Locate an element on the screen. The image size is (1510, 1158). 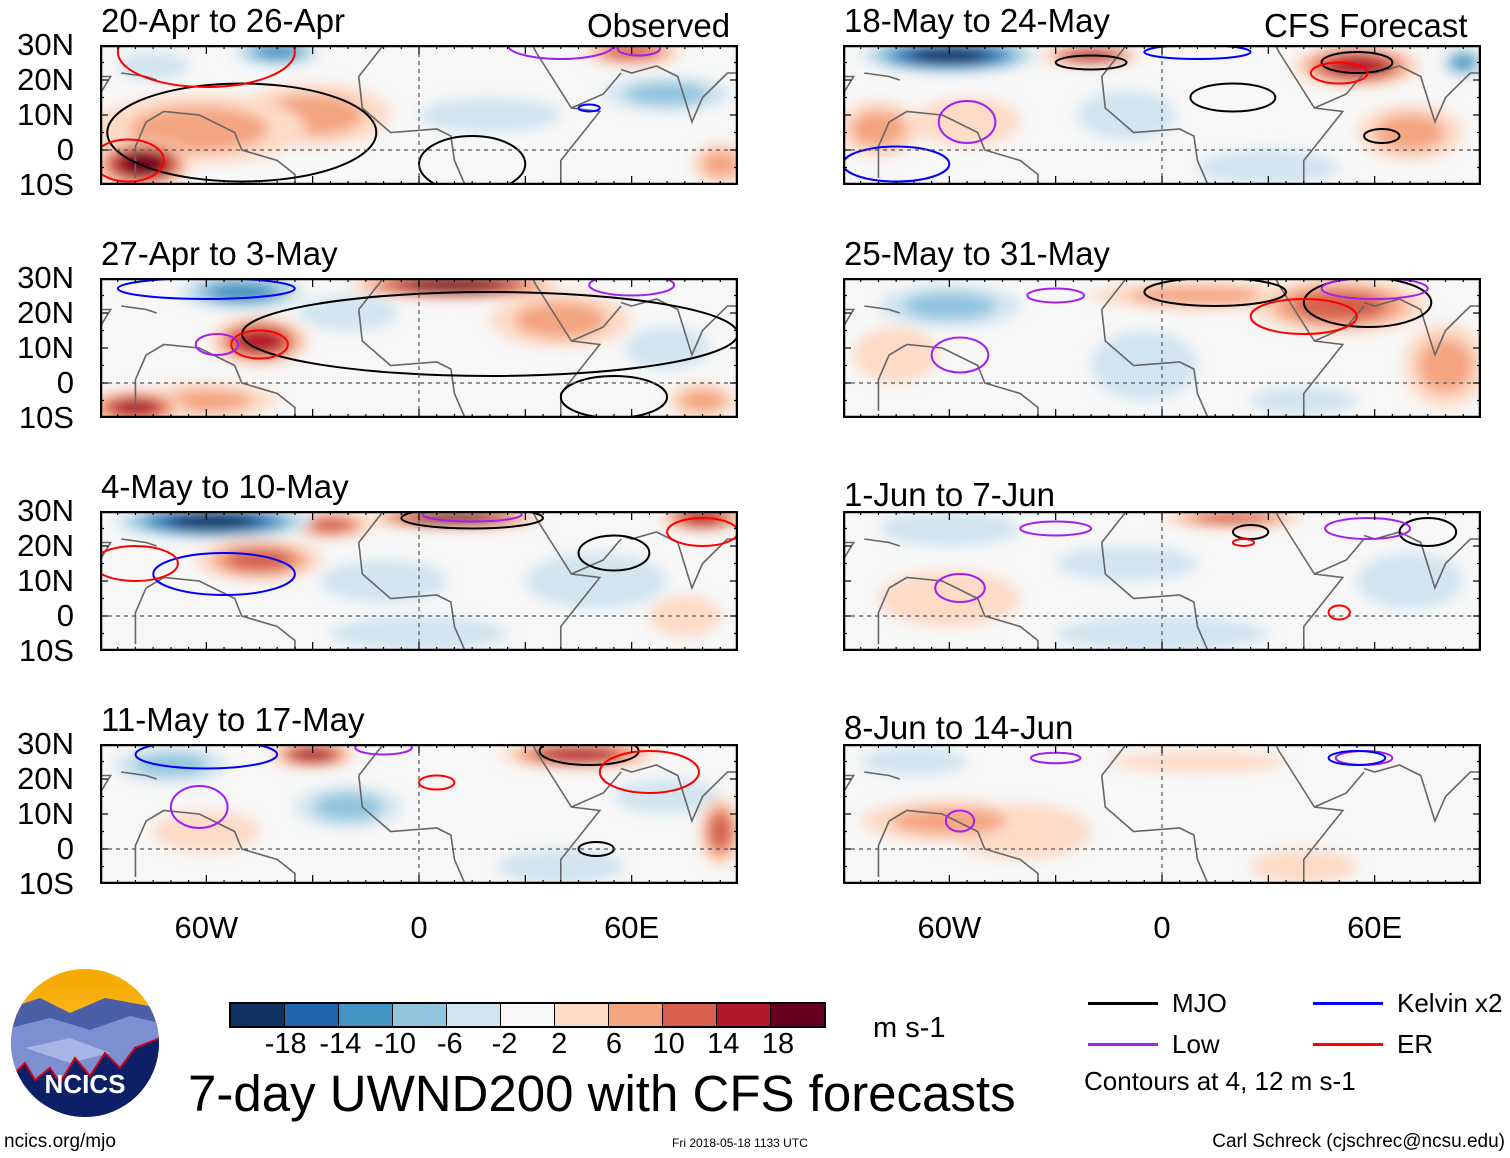
units-label: m s-1 is located at coordinates (909, 1028).